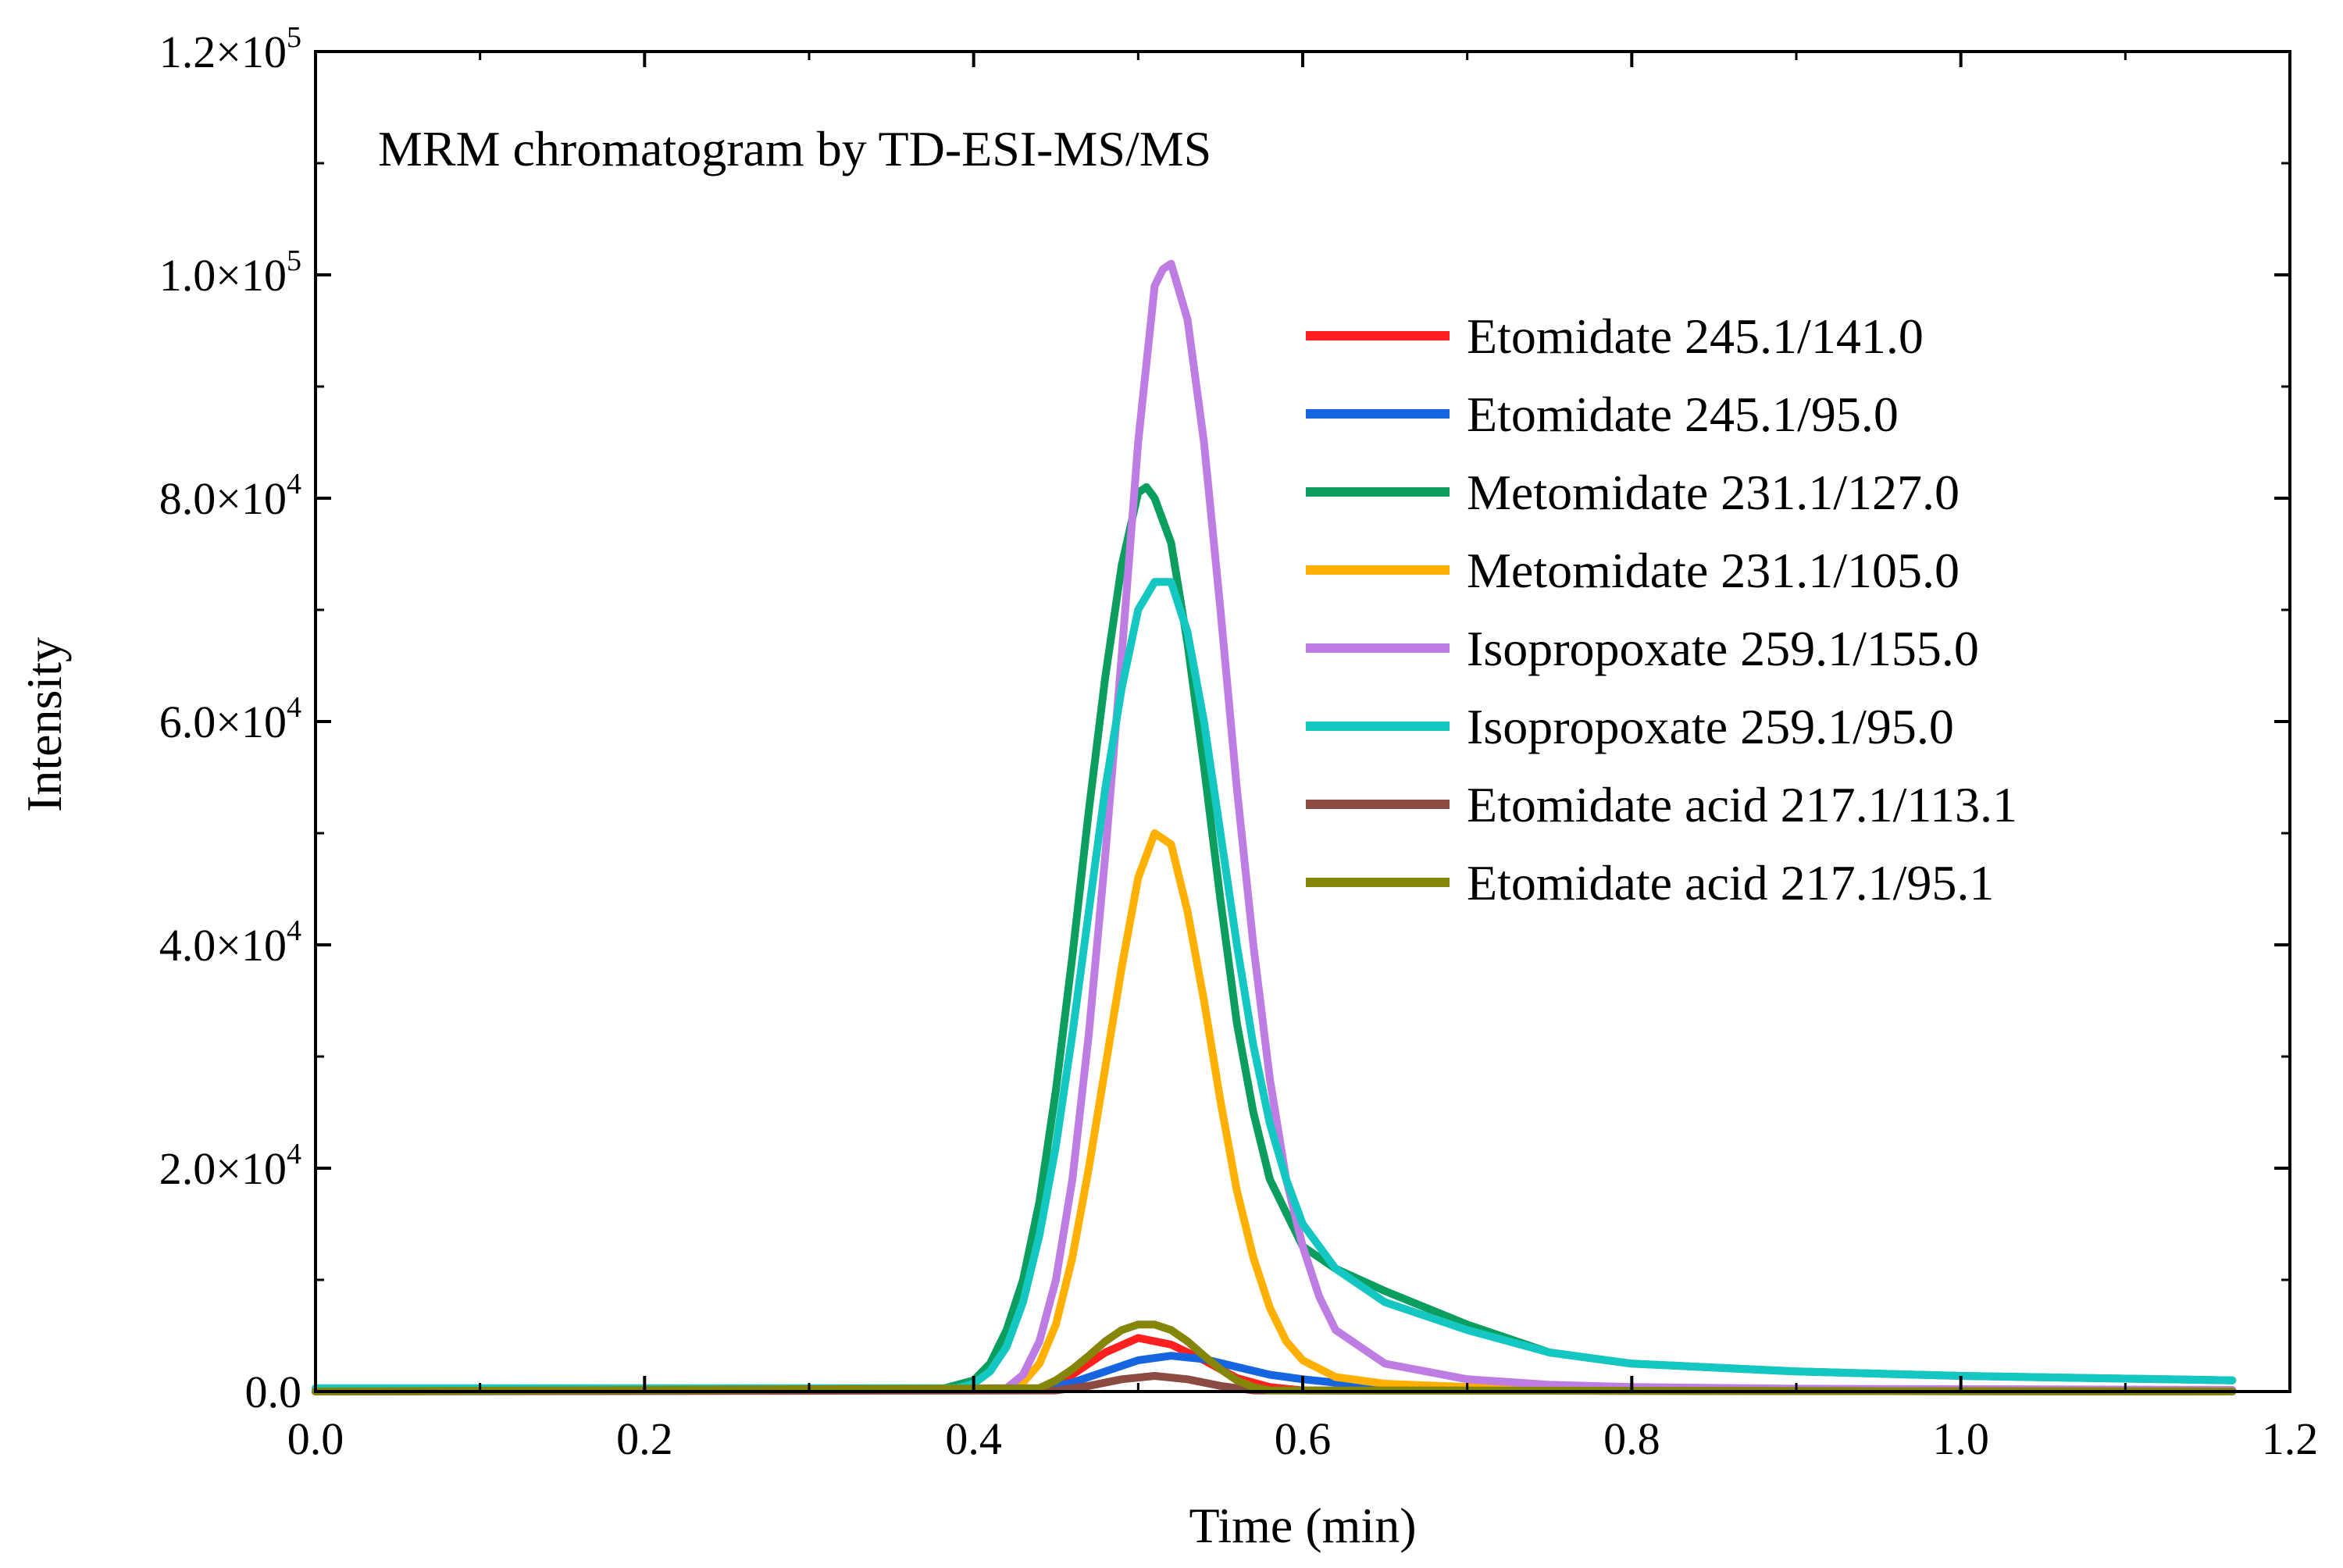 The height and width of the screenshot is (1568, 2343). What do you see at coordinates (44, 724) in the screenshot?
I see `y-axis-title: Intensity` at bounding box center [44, 724].